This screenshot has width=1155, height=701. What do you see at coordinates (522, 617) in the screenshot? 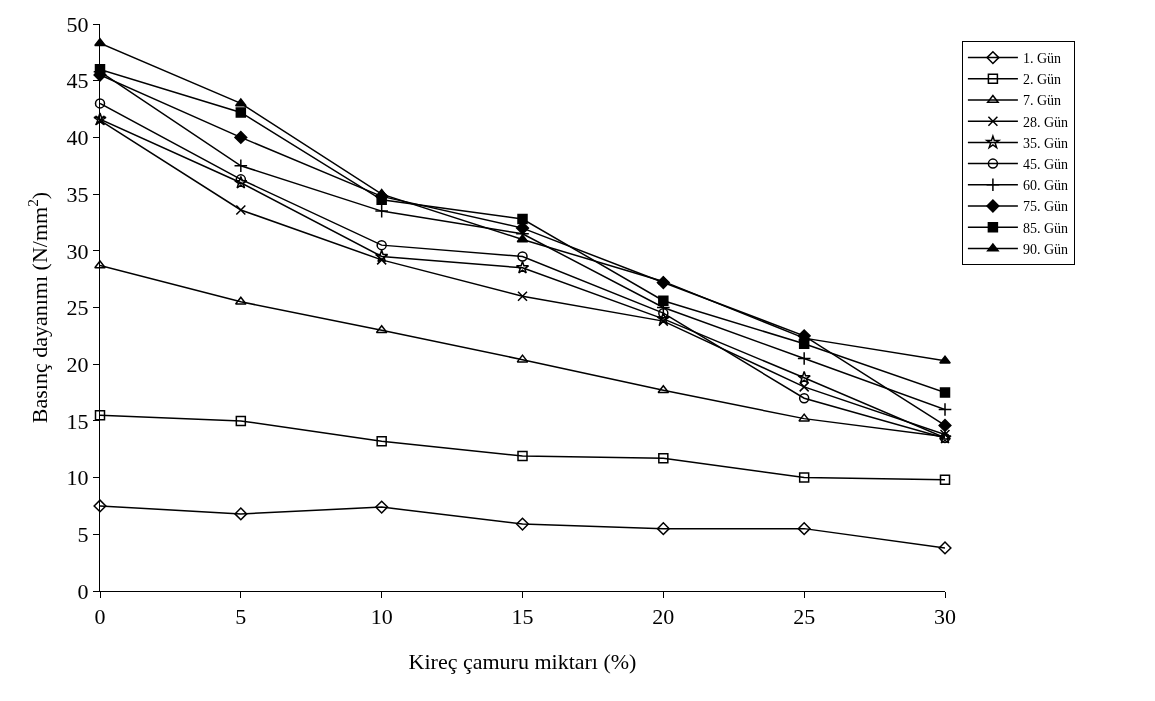
I see `x-tick-label: 15` at bounding box center [522, 617].